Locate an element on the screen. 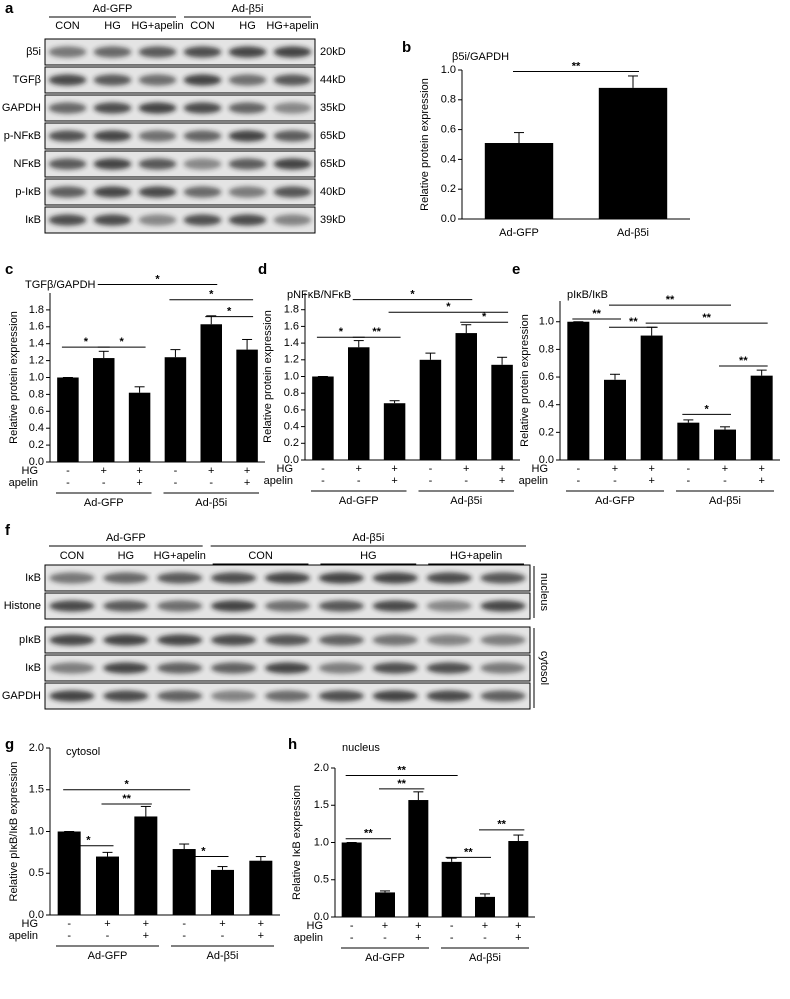 This screenshot has height=999, width=790. row-label: Histone is located at coordinates (22, 606).